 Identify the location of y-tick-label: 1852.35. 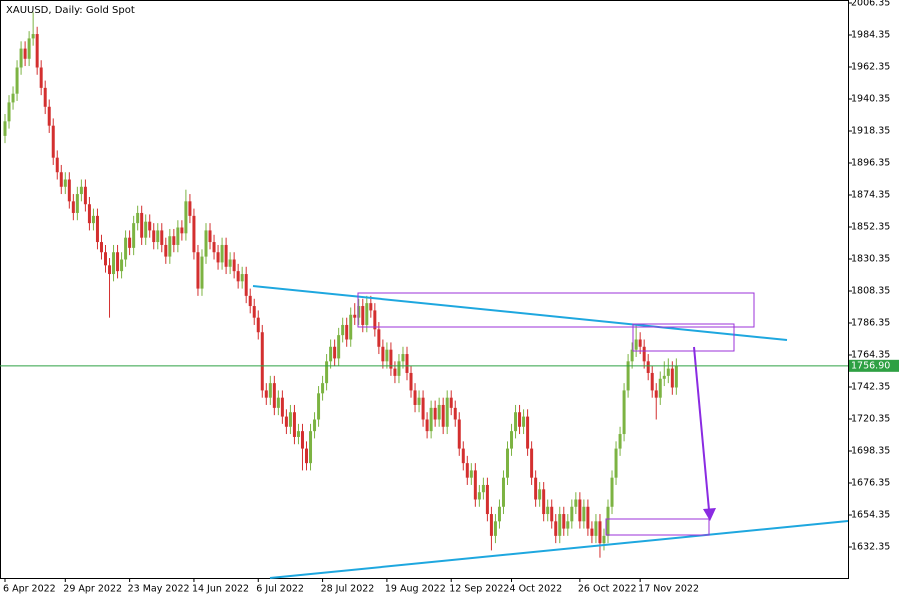
(870, 226).